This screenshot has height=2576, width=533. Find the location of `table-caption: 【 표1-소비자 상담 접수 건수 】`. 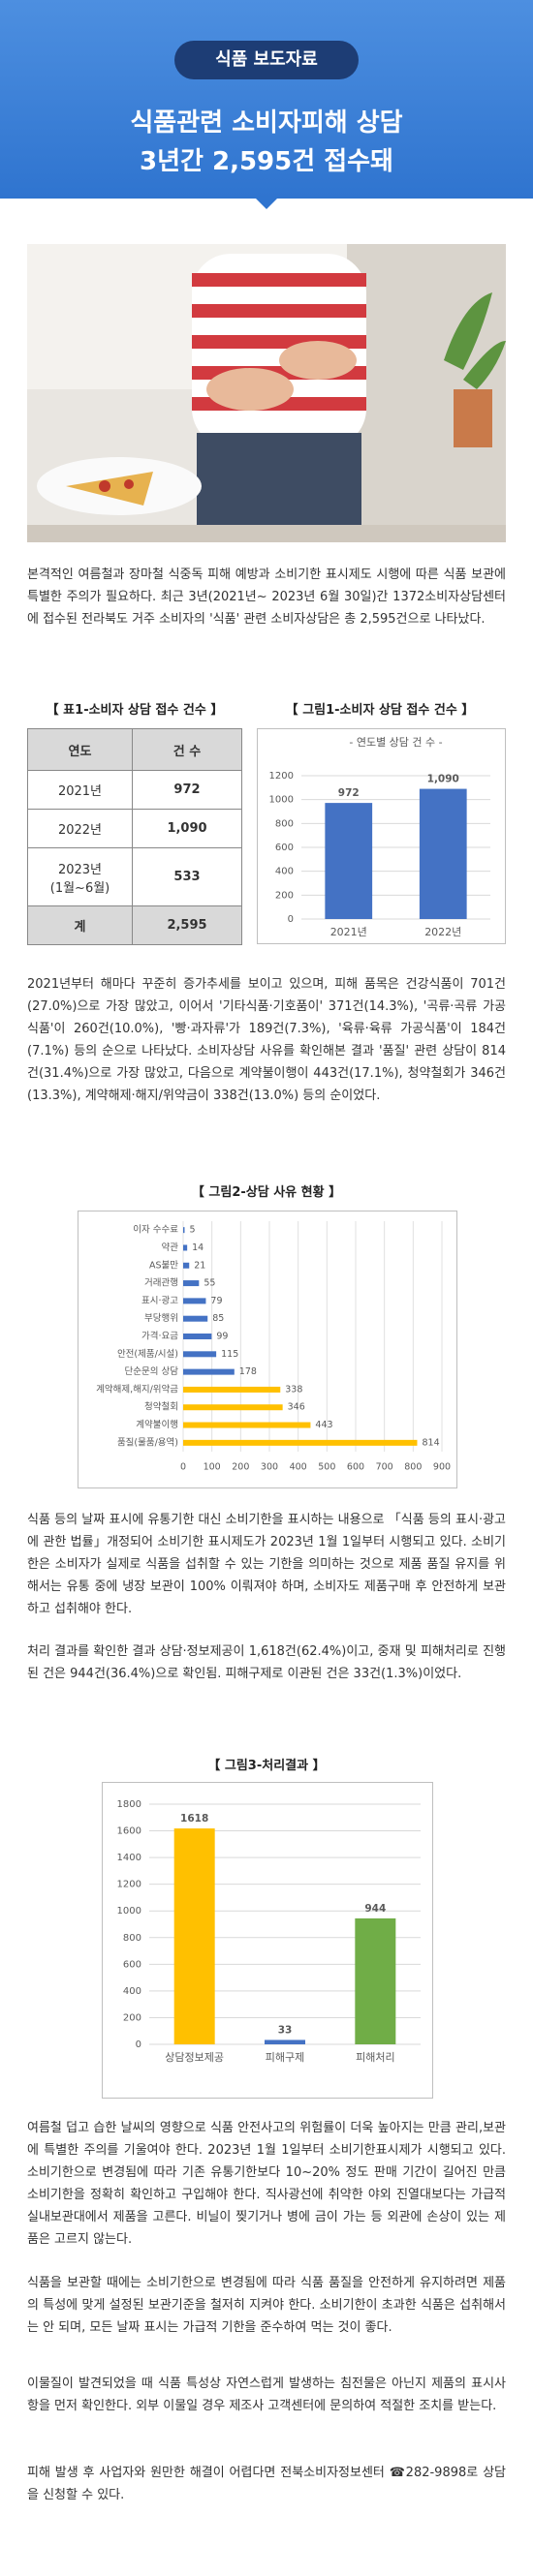

table-caption: 【 표1-소비자 상담 접수 건수 】 is located at coordinates (135, 710).